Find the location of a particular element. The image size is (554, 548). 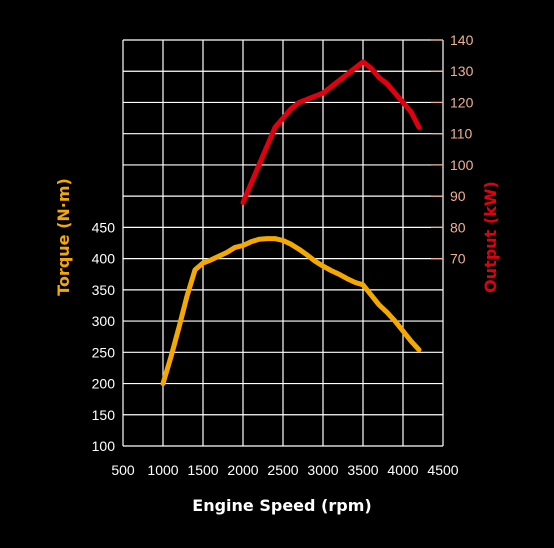

output-series-line is located at coordinates (331, 132).